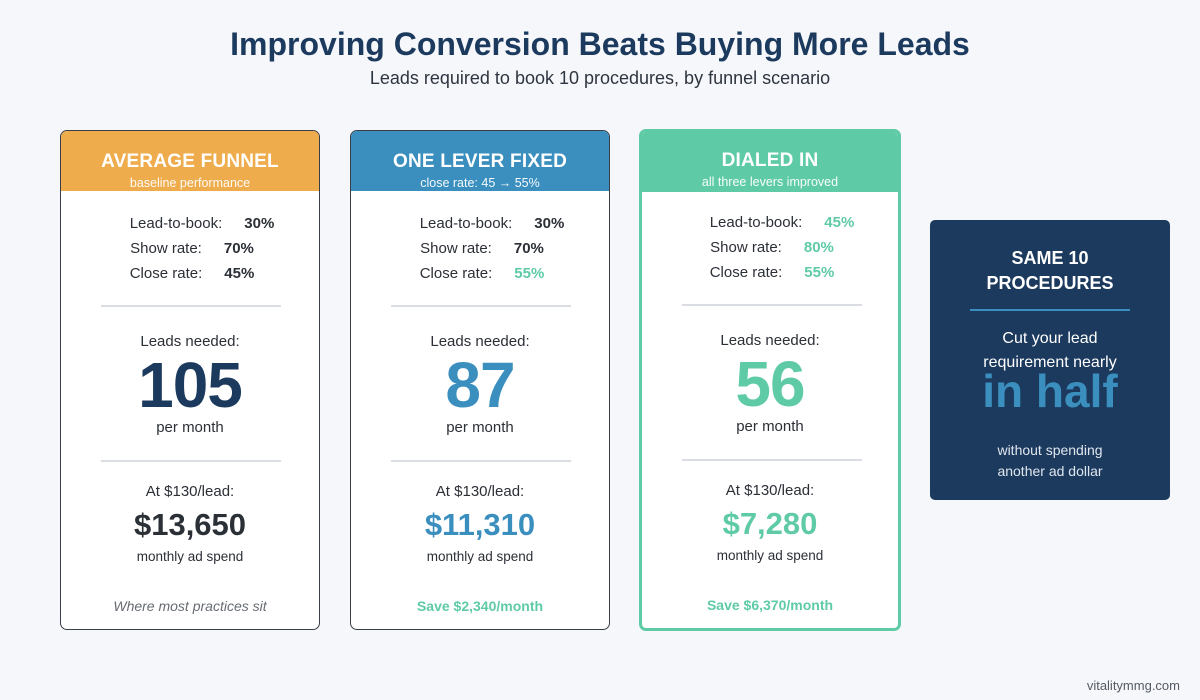 The width and height of the screenshot is (1200, 700). Describe the element at coordinates (480, 385) in the screenshot. I see `leads-needed-value: 87` at that location.